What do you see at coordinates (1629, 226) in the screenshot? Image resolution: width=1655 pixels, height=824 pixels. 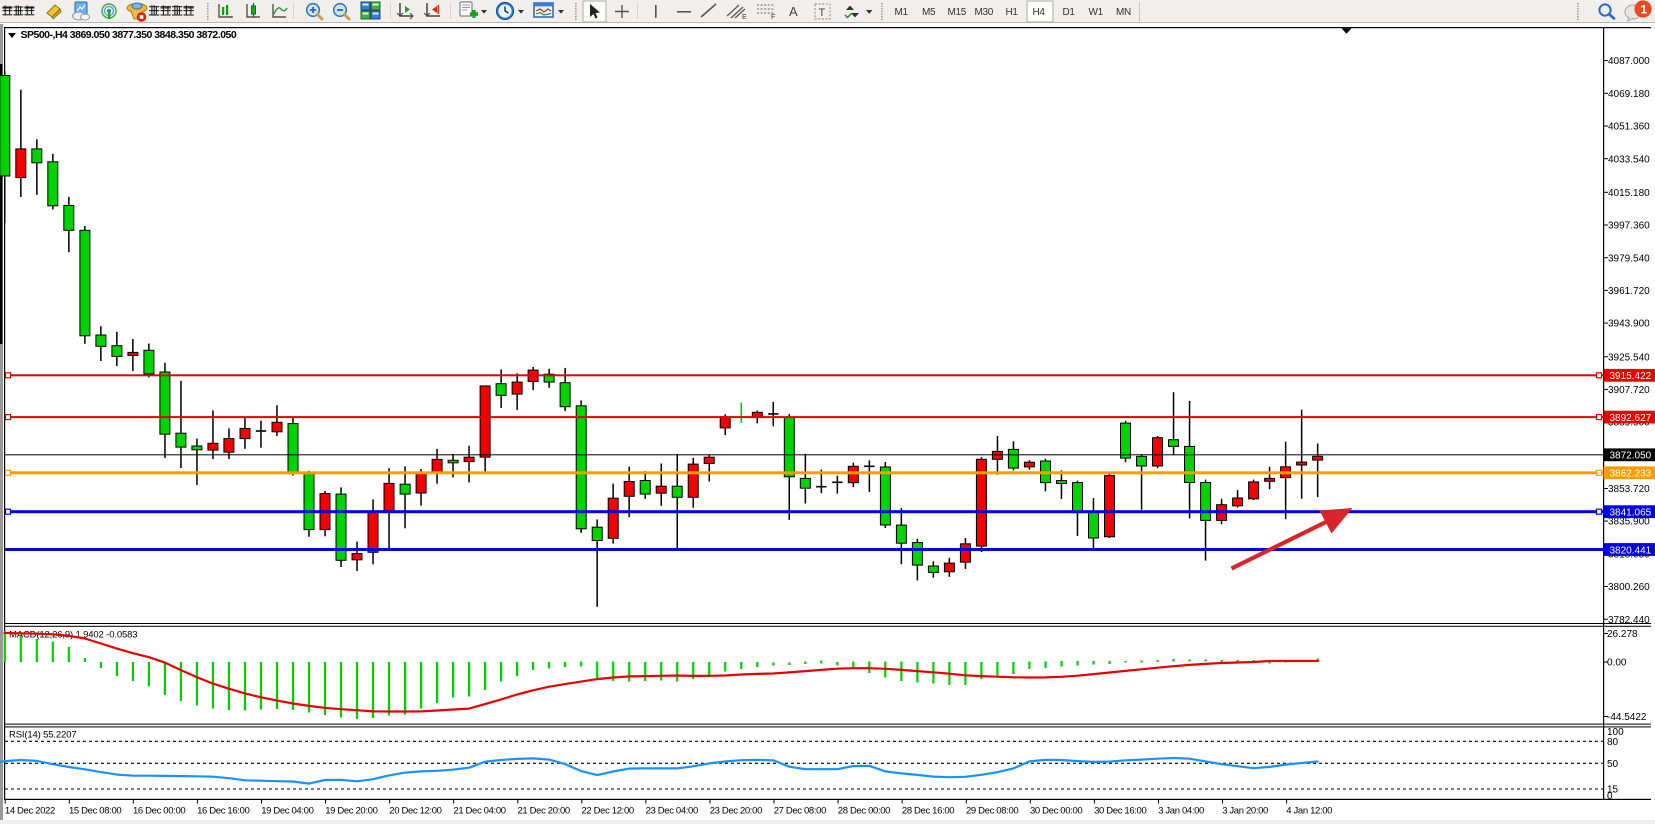 I see `svg-text: 3997.360` at bounding box center [1629, 226].